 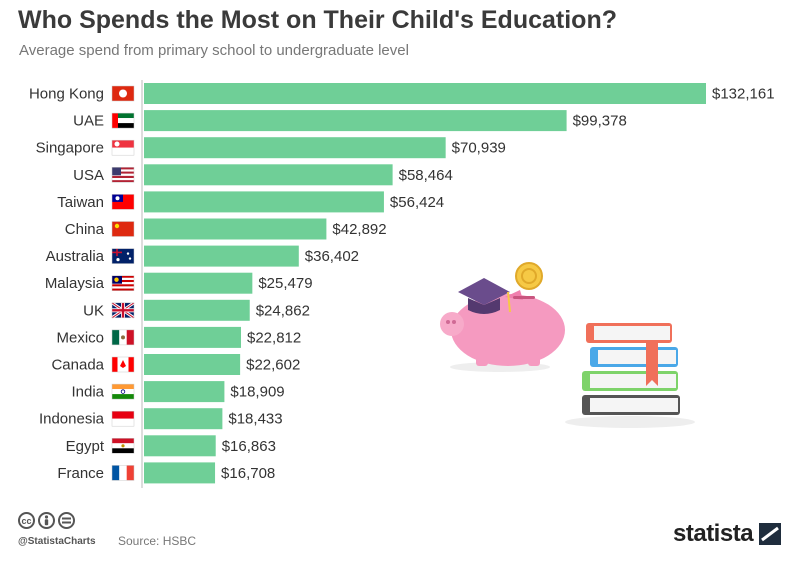 I want to click on statista-logo: statista, so click(x=727, y=534).